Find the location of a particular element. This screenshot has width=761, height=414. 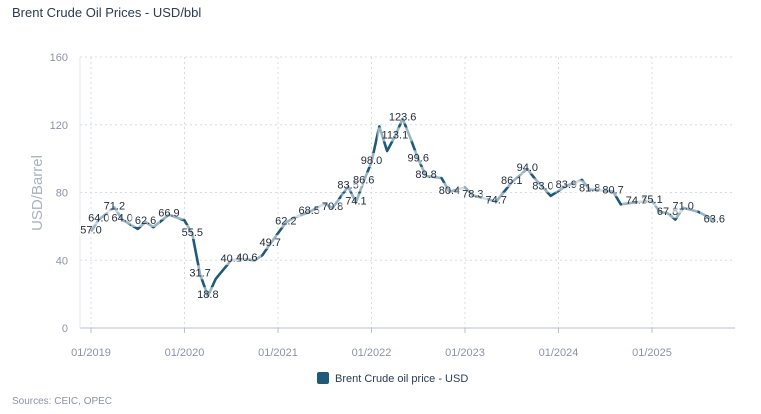

legend: Brent Crude oil price - USD is located at coordinates (392, 378).